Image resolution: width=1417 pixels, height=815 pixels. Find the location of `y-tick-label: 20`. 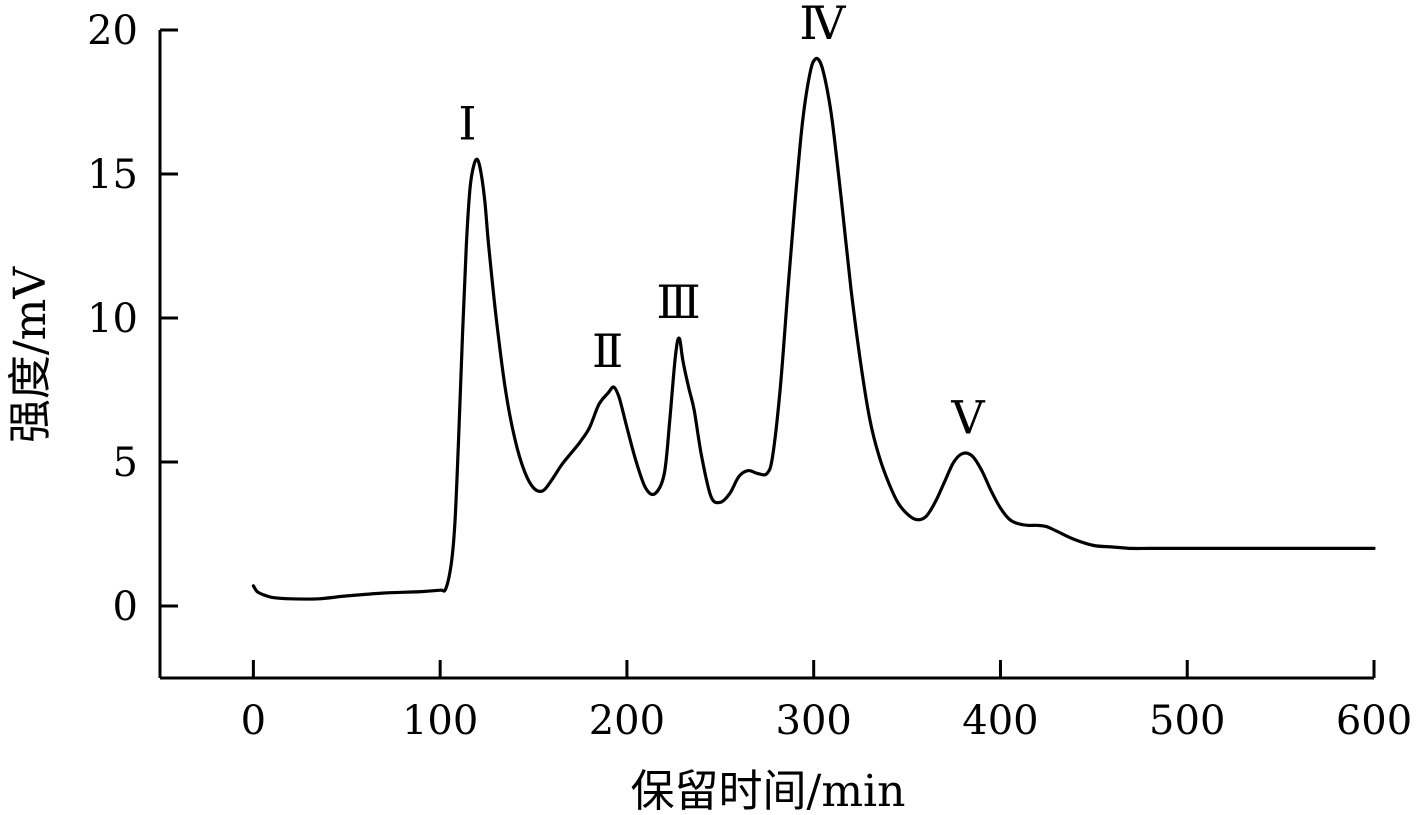

y-tick-label: 20 is located at coordinates (112, 31).